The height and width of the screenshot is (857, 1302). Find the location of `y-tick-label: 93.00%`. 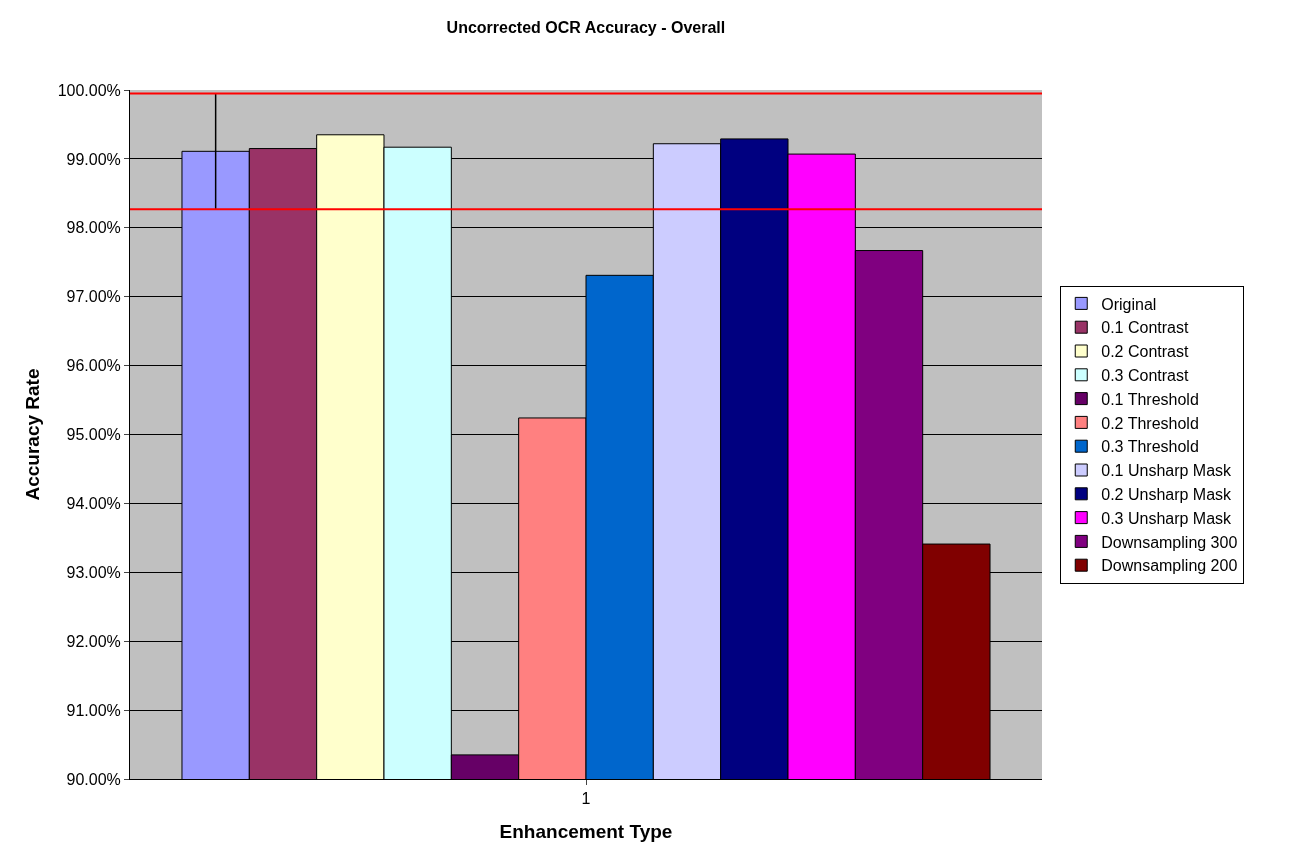

y-tick-label: 93.00% is located at coordinates (93, 572).